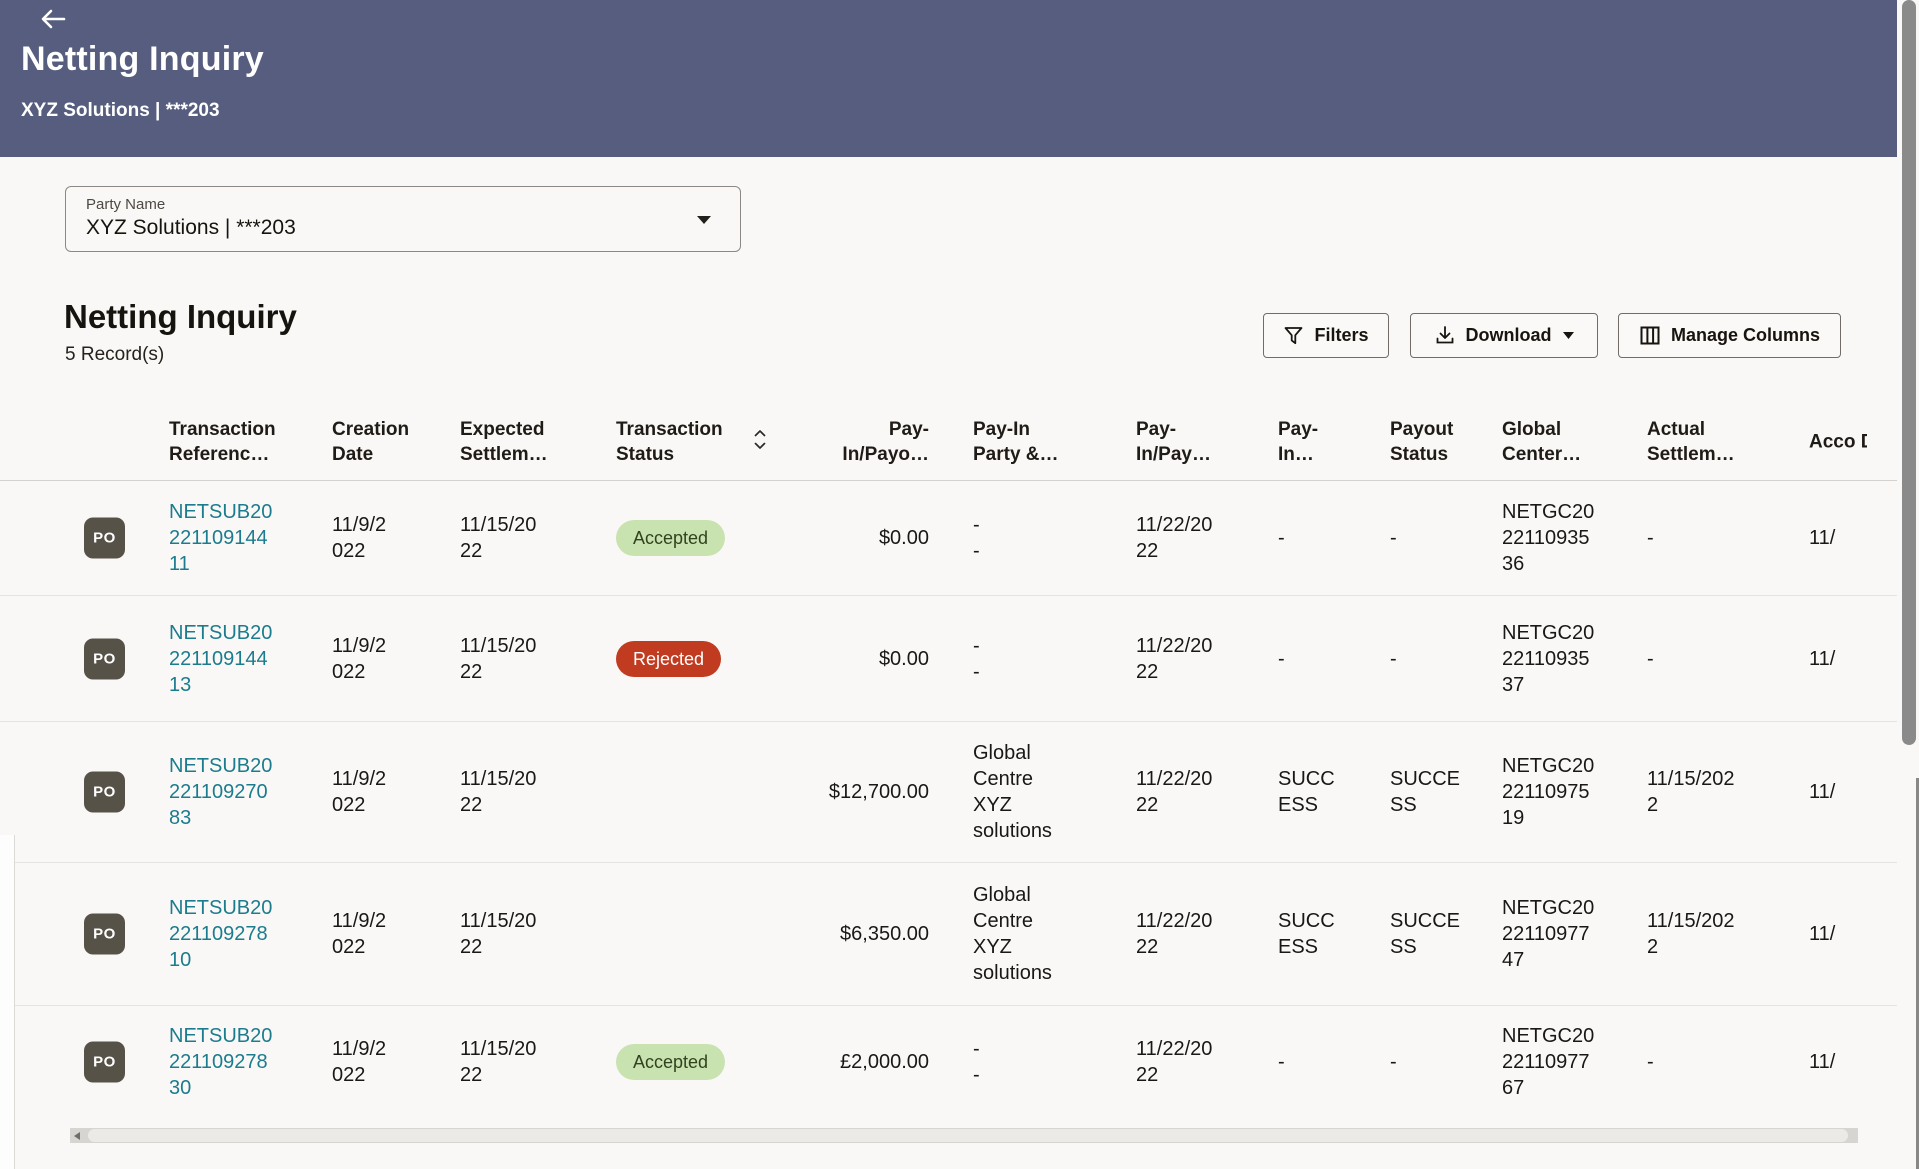  Describe the element at coordinates (669, 442) in the screenshot. I see `column-header-transaction-status: Transaction Status` at that location.